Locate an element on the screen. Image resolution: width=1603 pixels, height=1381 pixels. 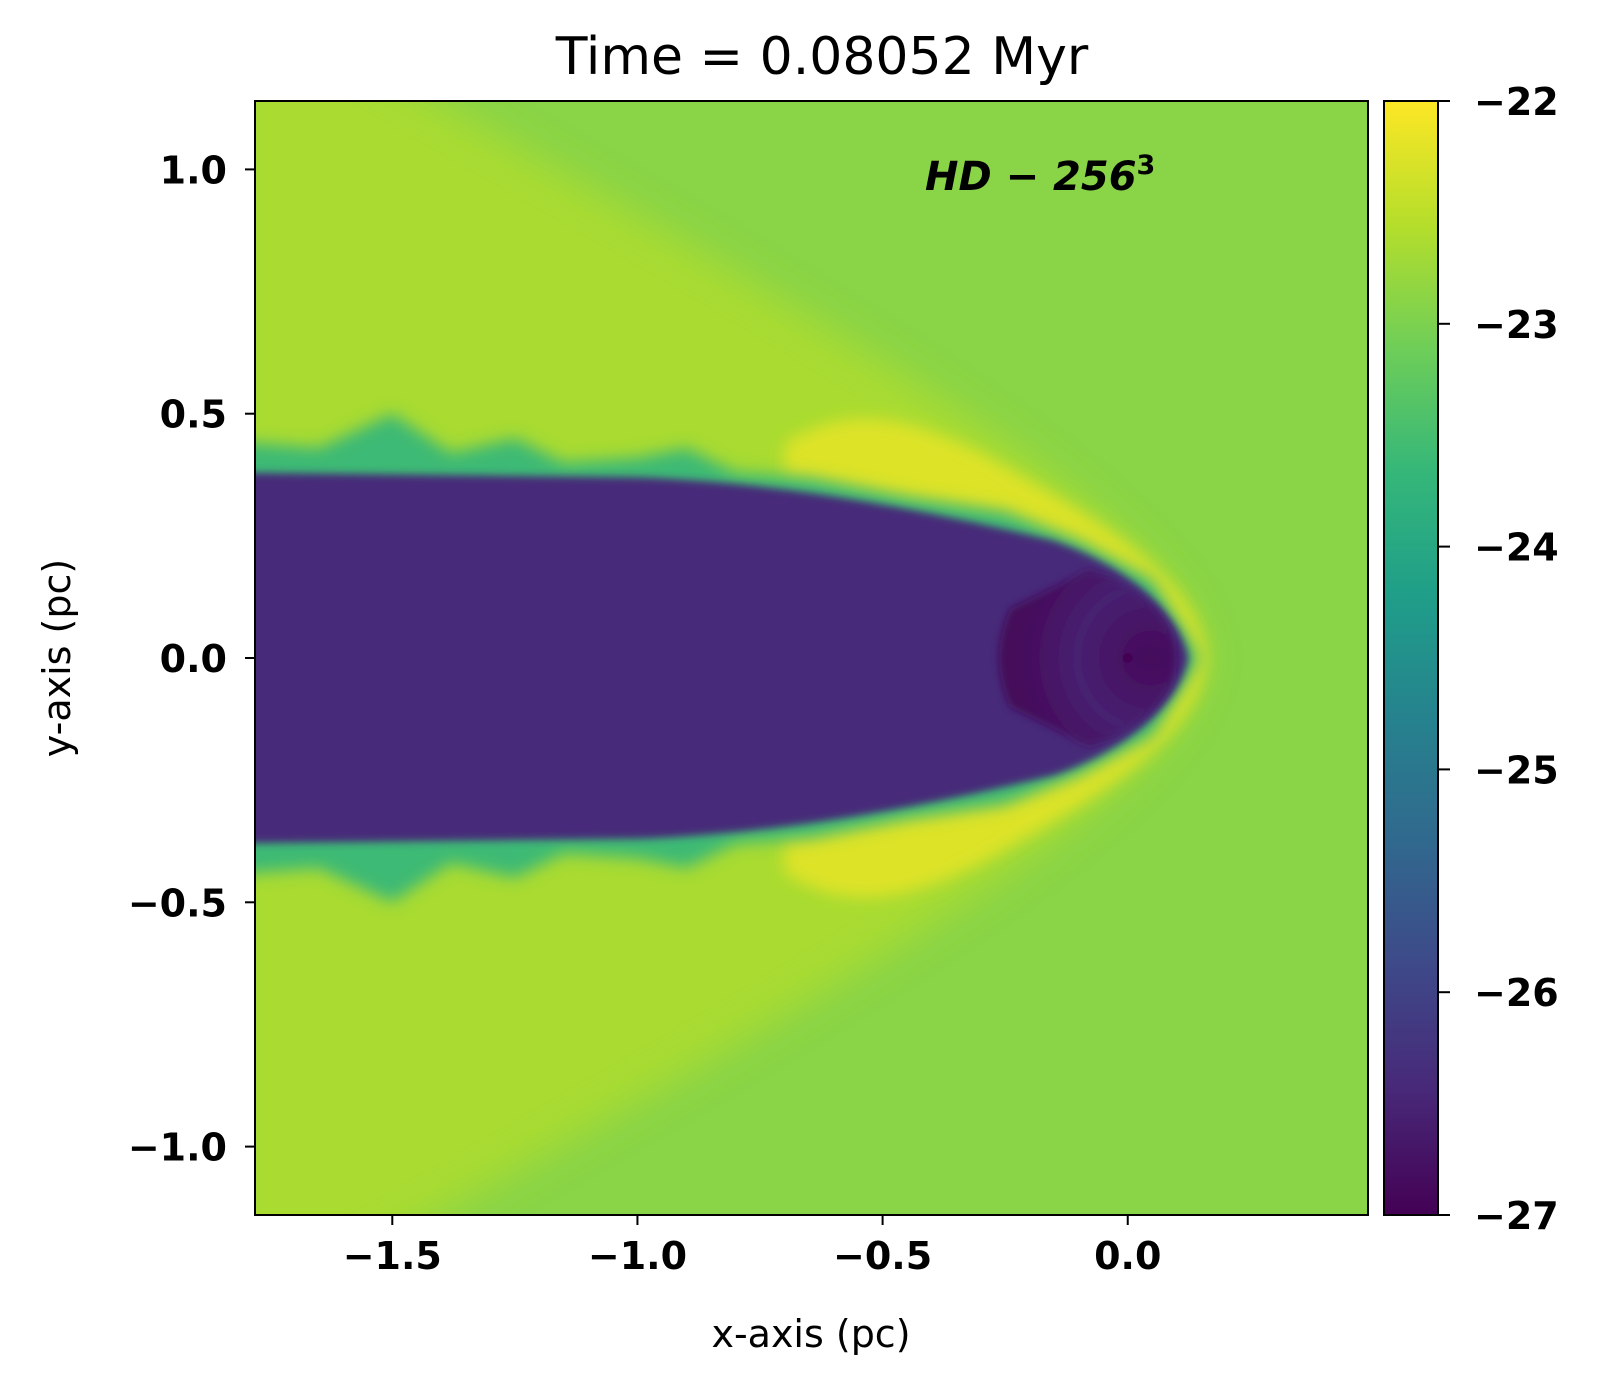
y-tick-label: 0.0 is located at coordinates (193, 659).